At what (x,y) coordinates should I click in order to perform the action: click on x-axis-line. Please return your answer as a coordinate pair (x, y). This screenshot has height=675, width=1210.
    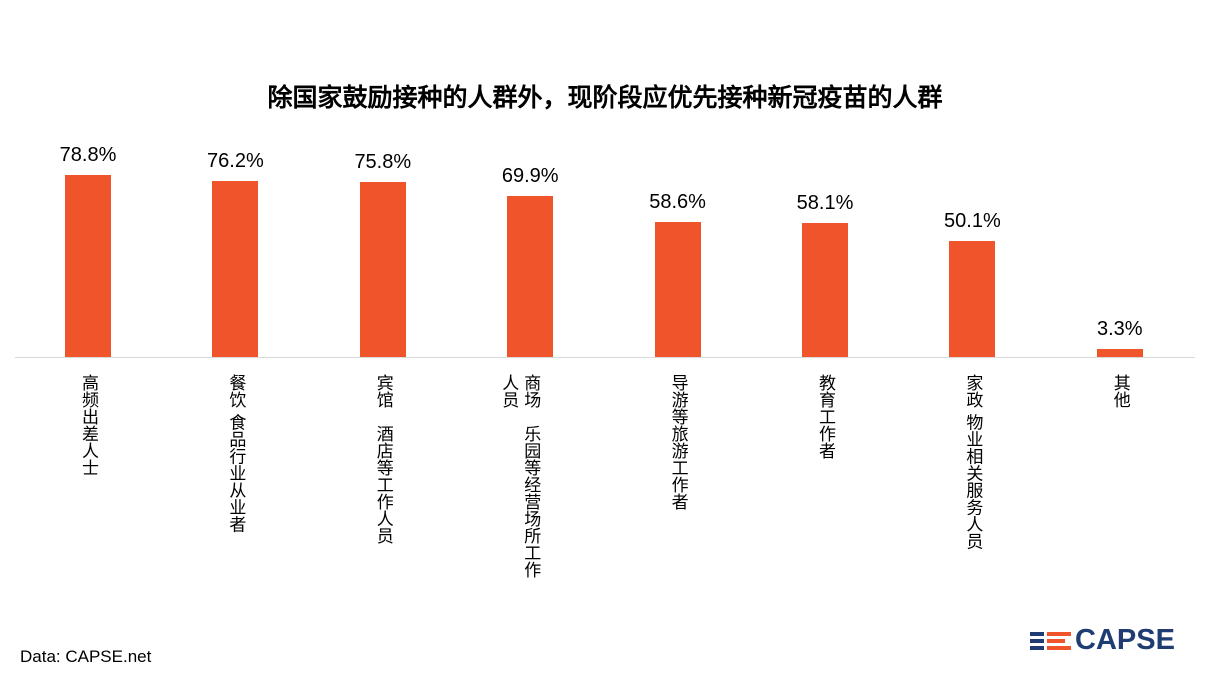
    Looking at the image, I should click on (605, 357).